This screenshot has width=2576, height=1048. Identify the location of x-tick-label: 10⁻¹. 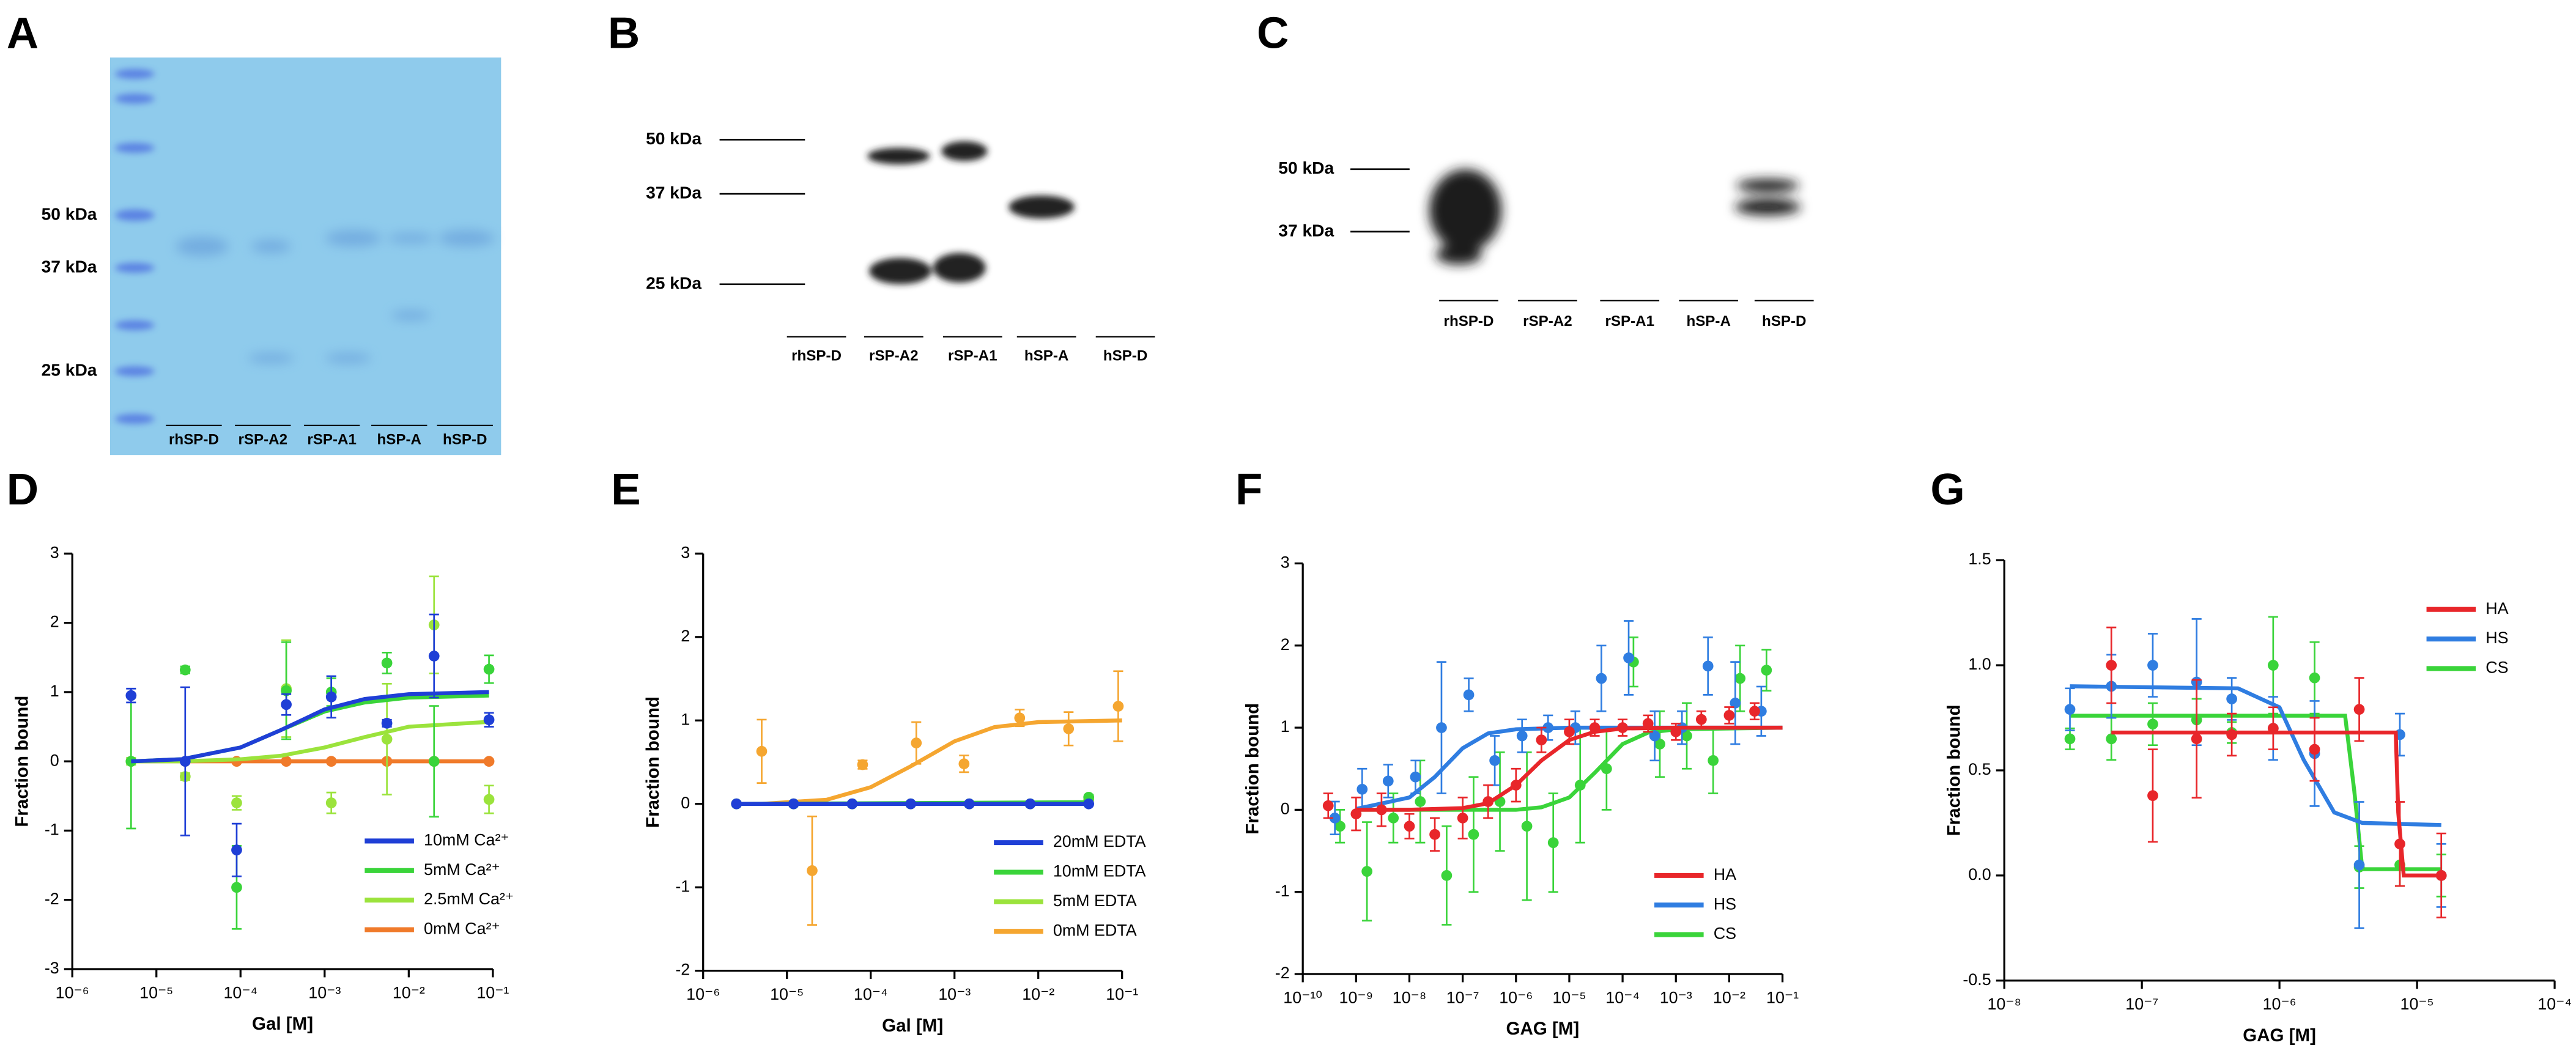
(1122, 994).